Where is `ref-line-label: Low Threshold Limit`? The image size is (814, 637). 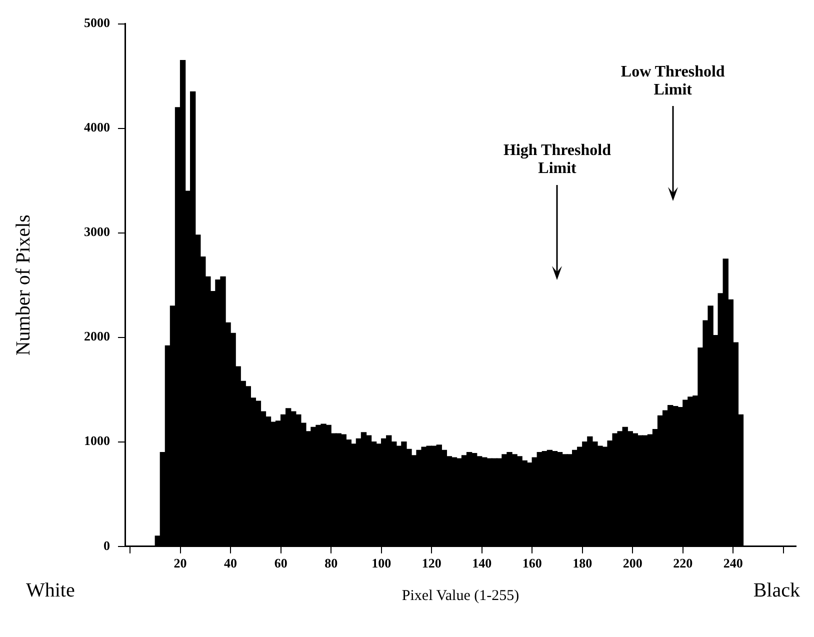 ref-line-label: Low Threshold Limit is located at coordinates (672, 81).